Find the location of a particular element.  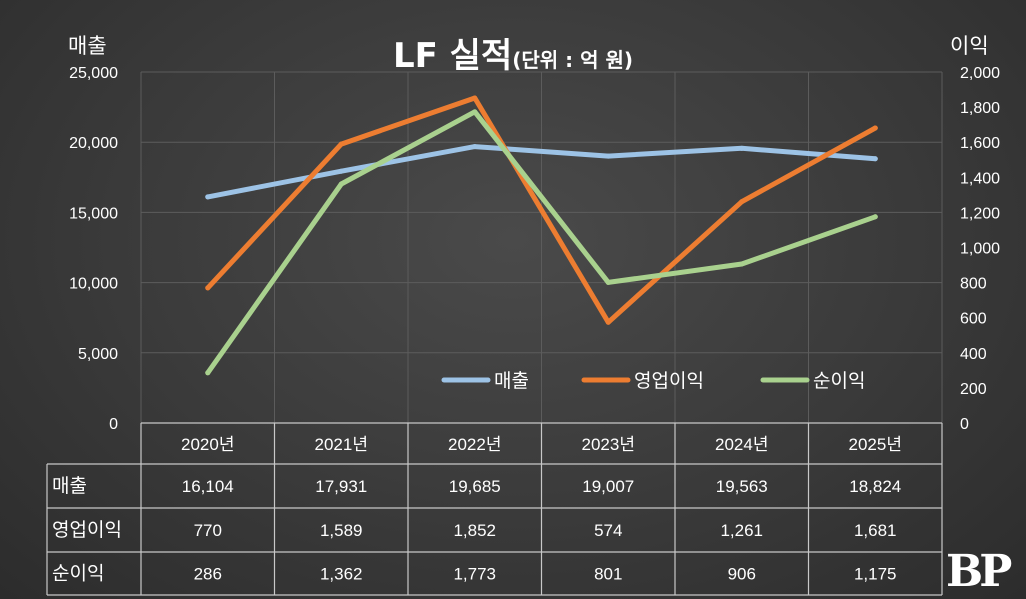

table-cell: 1,681 is located at coordinates (875, 530).